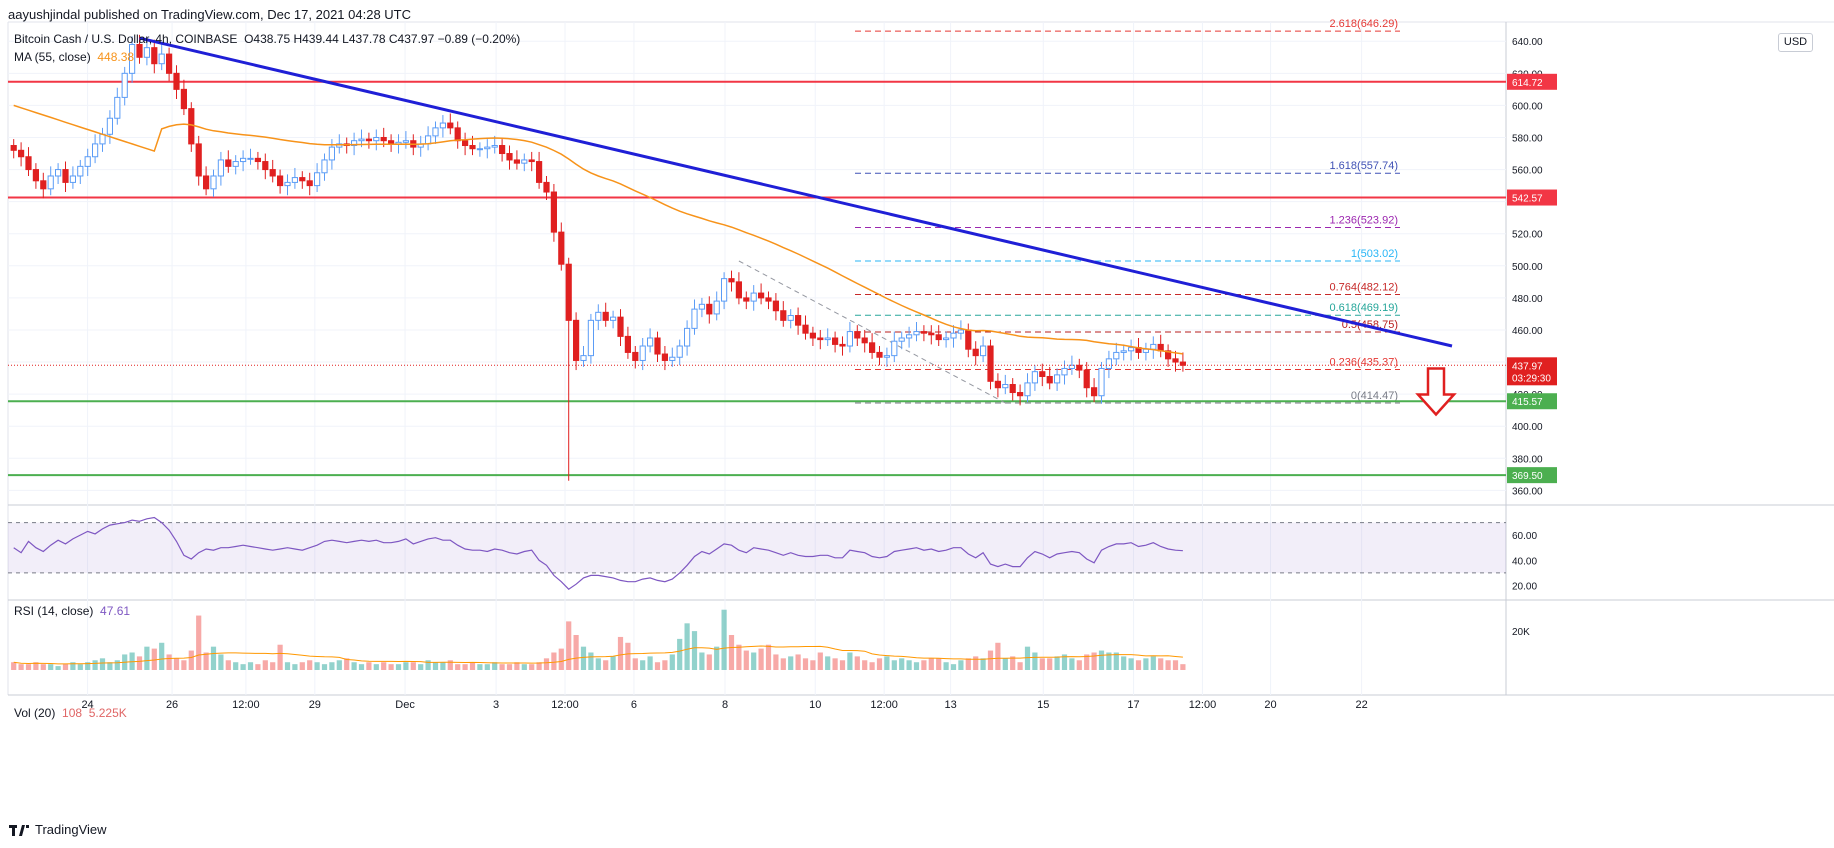  I want to click on level-price-tag, so click(1532, 197).